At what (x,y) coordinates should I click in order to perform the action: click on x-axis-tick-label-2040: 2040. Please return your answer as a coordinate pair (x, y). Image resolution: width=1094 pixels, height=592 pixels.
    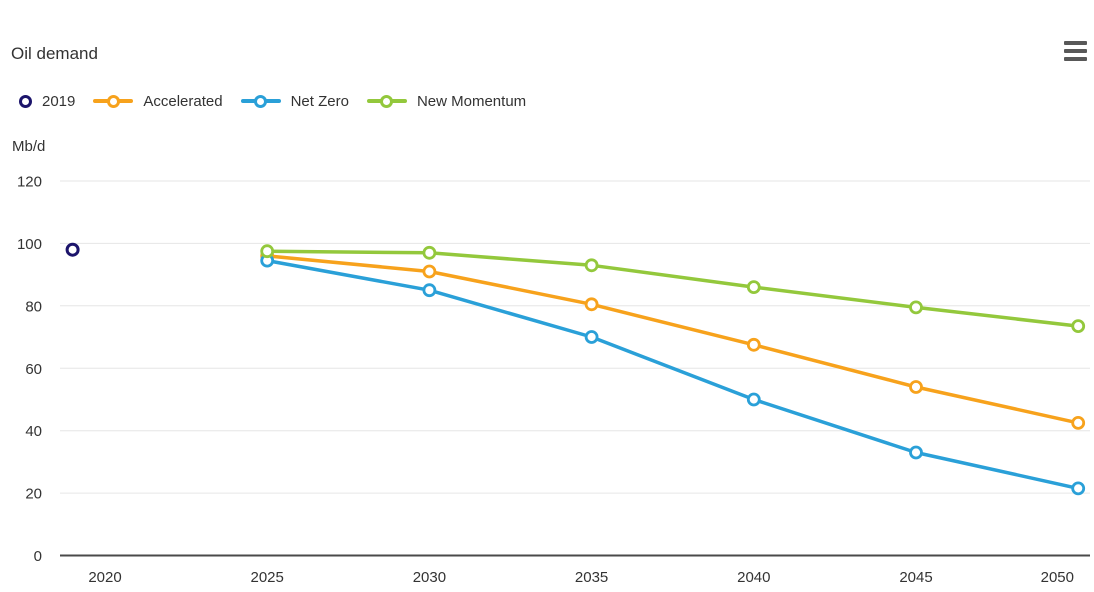
    Looking at the image, I should click on (753, 577).